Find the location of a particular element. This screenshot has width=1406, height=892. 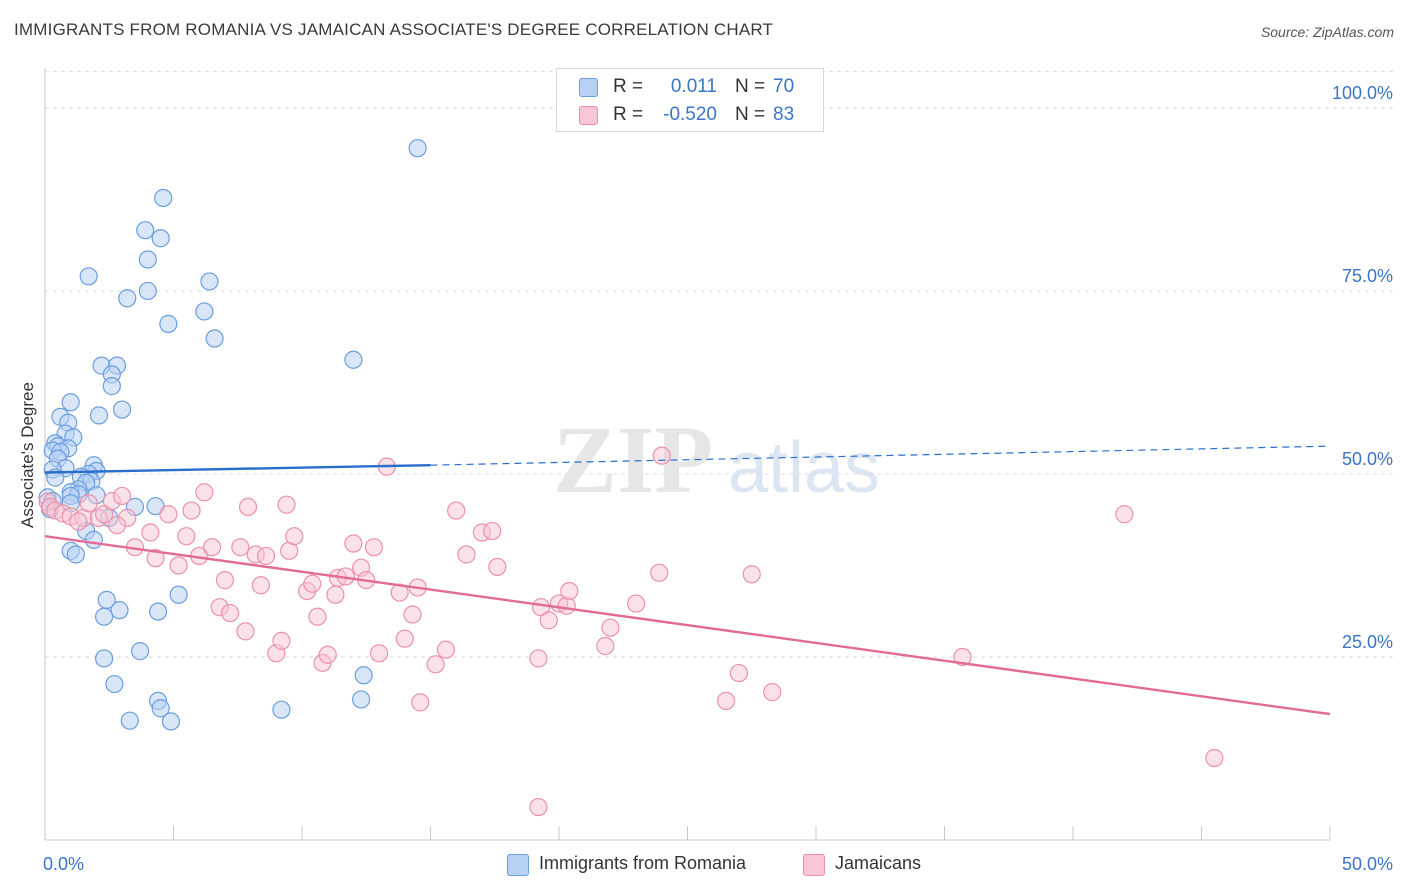

legend-n-label: N = is located at coordinates (750, 86).